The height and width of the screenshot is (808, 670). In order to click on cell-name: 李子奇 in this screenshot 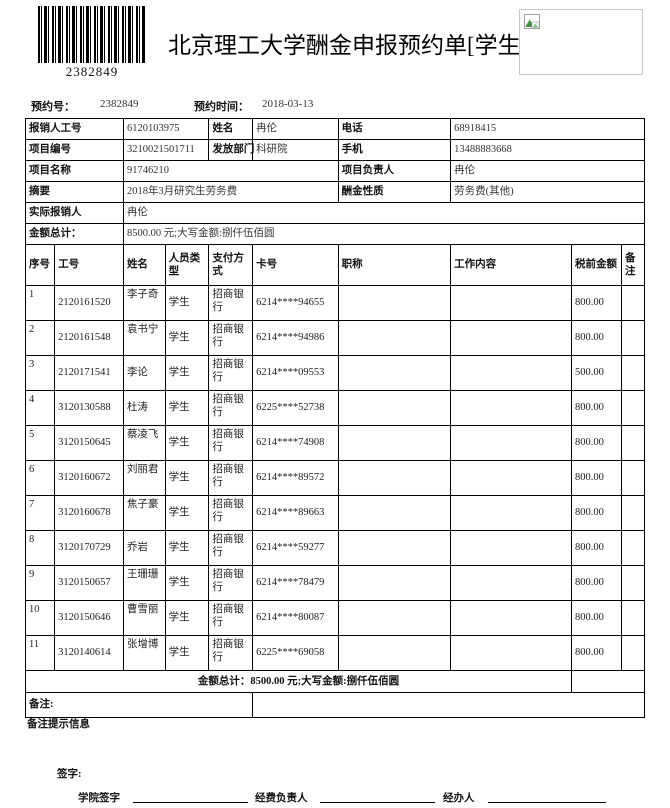, I will do `click(144, 303)`.